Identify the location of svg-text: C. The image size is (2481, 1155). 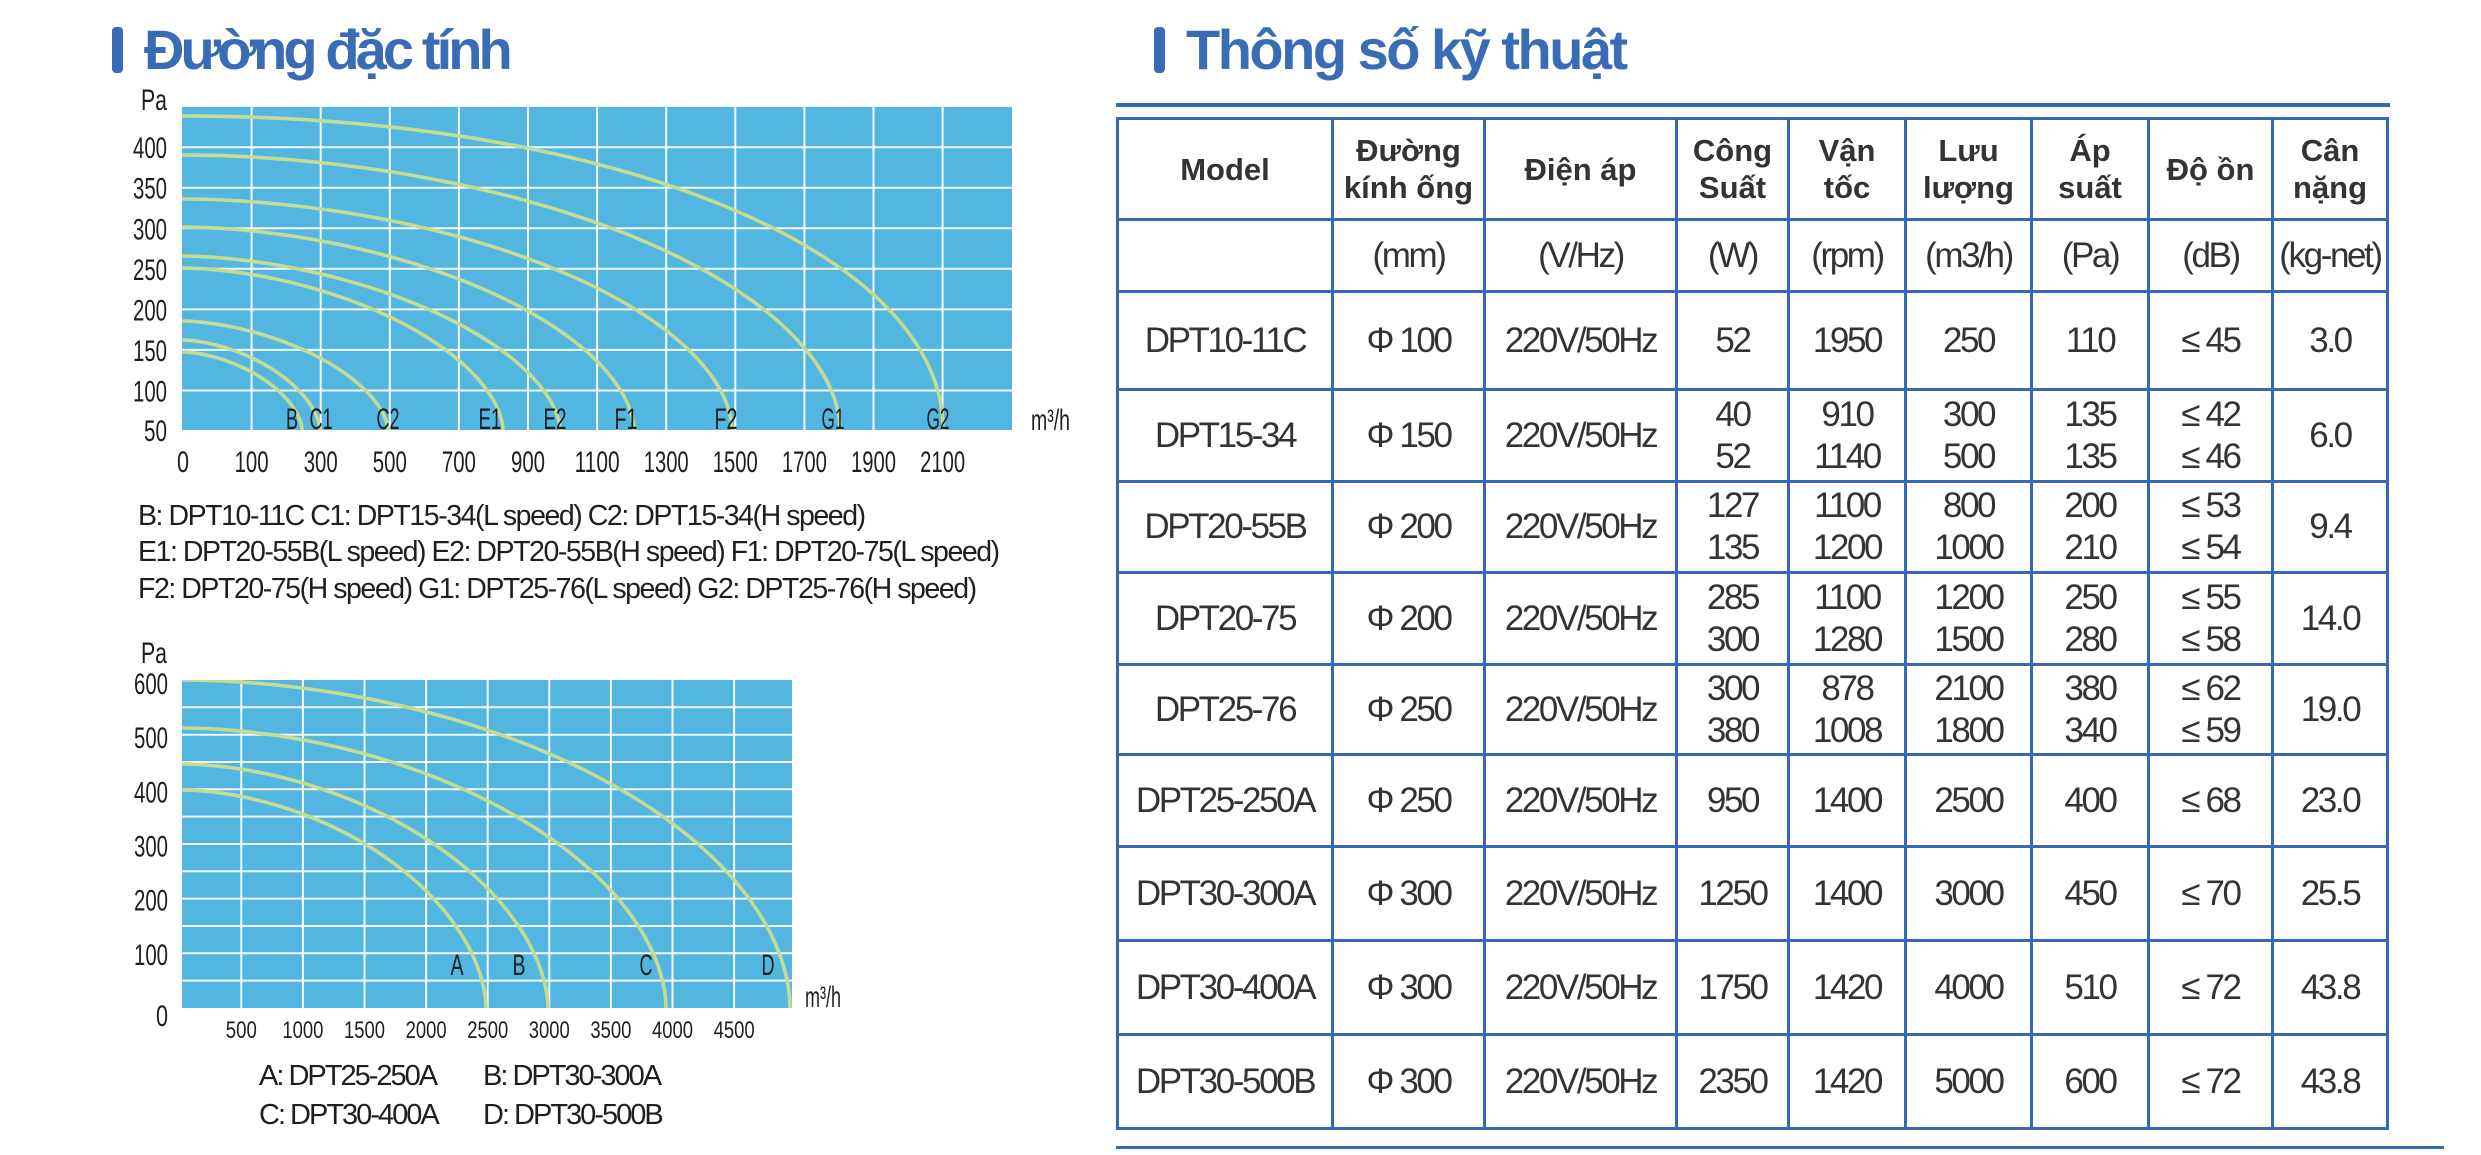
(646, 965).